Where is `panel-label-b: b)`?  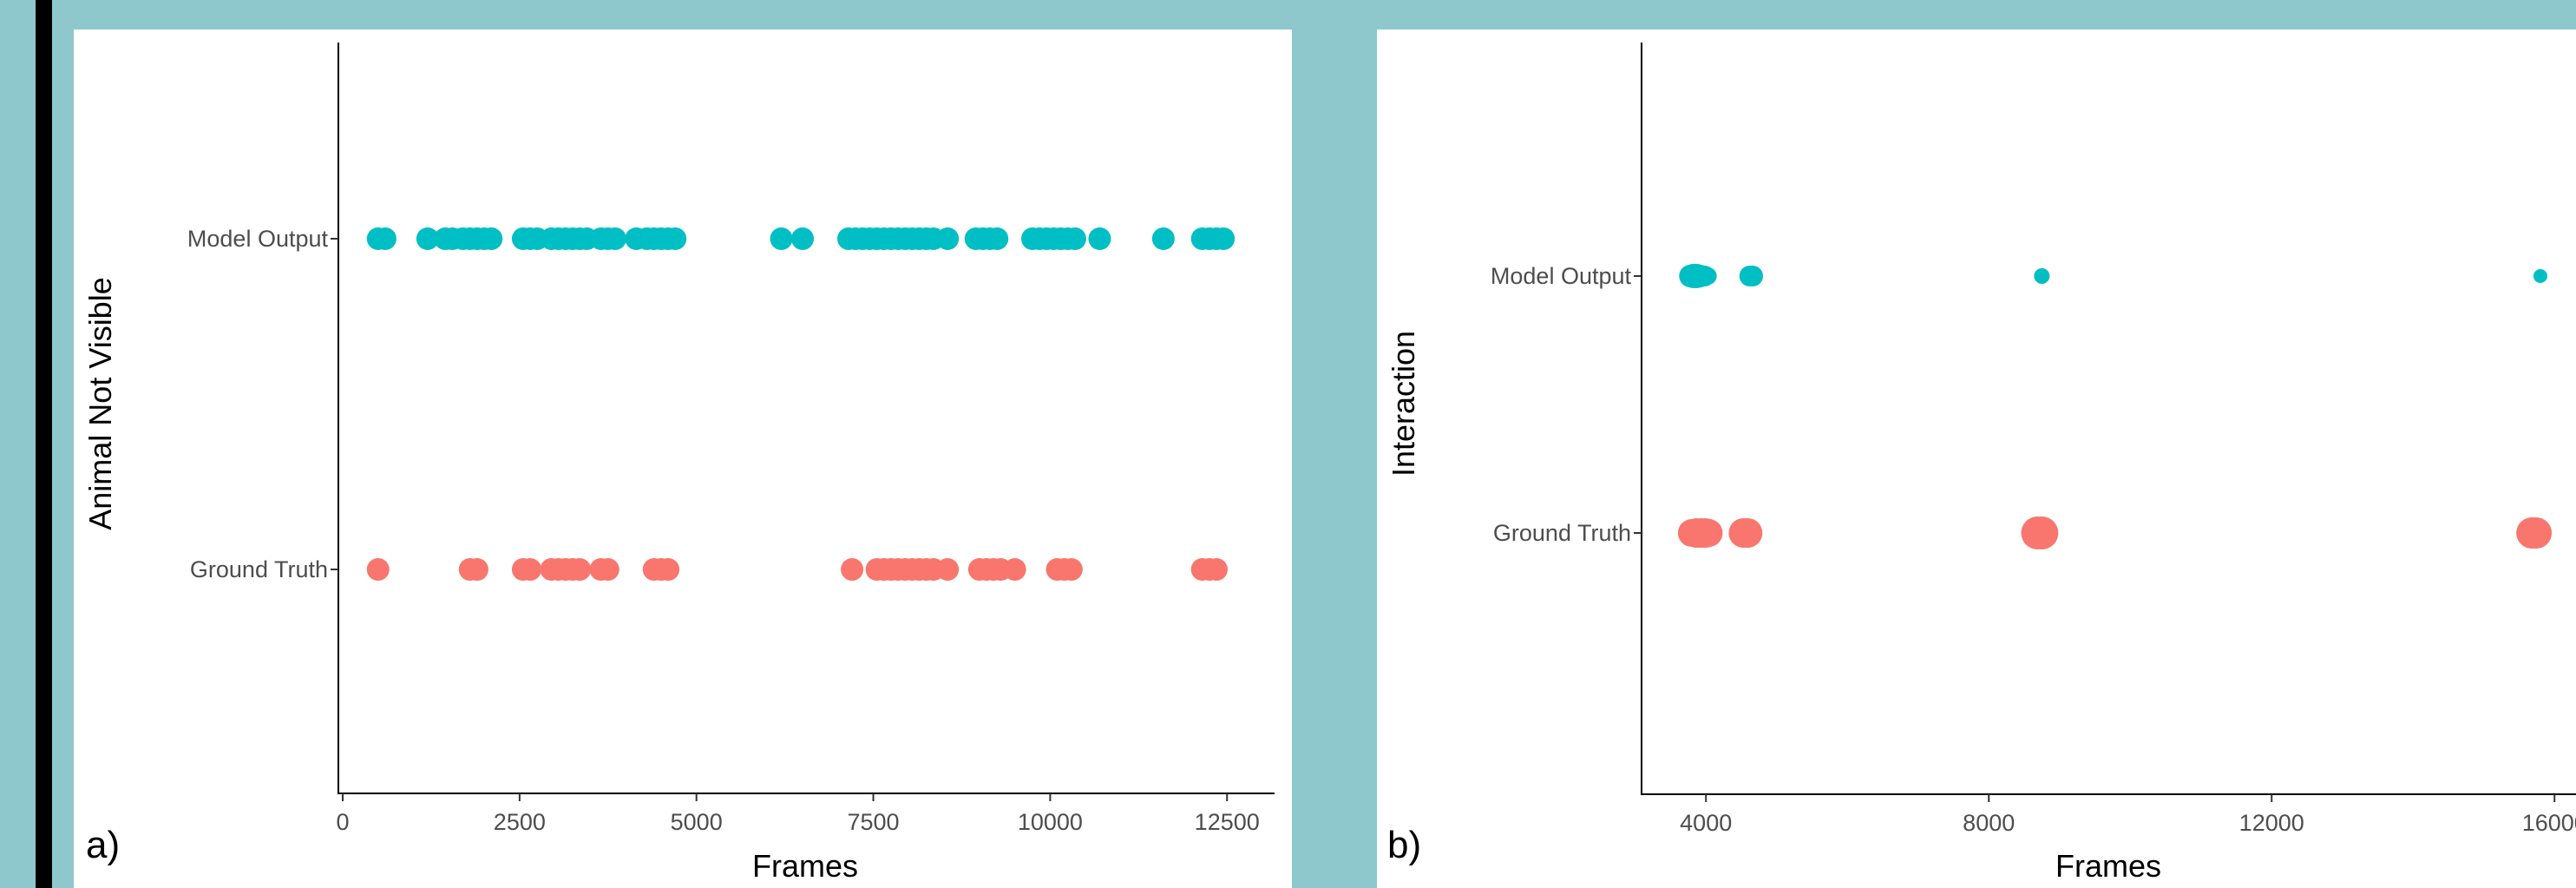 panel-label-b: b) is located at coordinates (1404, 845).